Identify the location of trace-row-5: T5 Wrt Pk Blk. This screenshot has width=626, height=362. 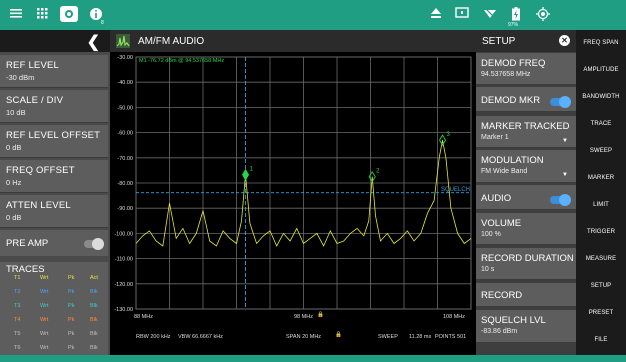
(54, 334).